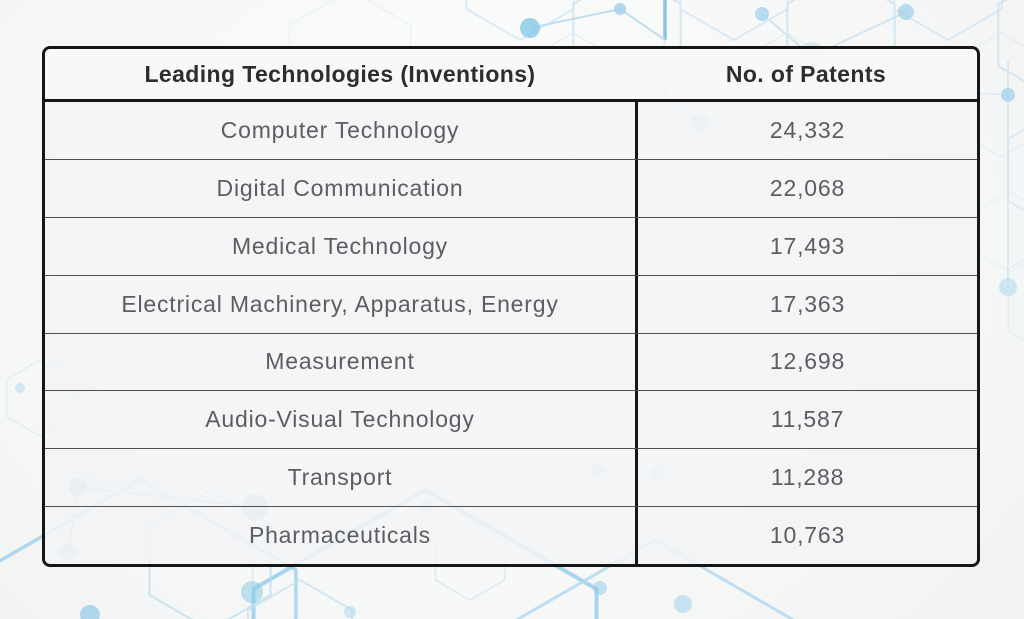 The height and width of the screenshot is (619, 1024). I want to click on technology-cell: Medical Technology, so click(339, 245).